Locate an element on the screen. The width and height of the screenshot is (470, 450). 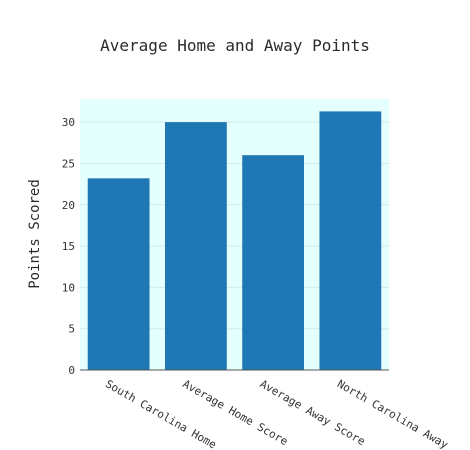
y-tick-label: 25 is located at coordinates (68, 163).